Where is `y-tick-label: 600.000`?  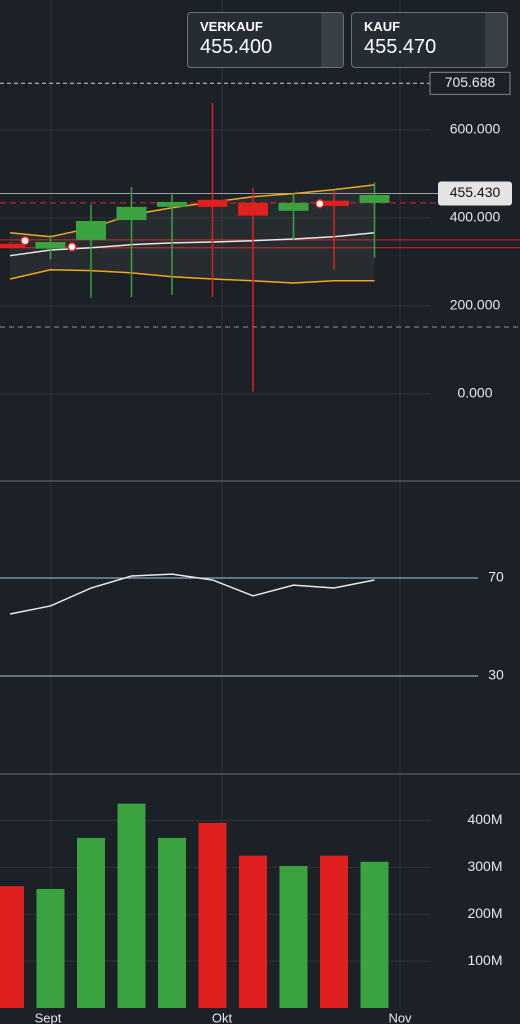 y-tick-label: 600.000 is located at coordinates (475, 129).